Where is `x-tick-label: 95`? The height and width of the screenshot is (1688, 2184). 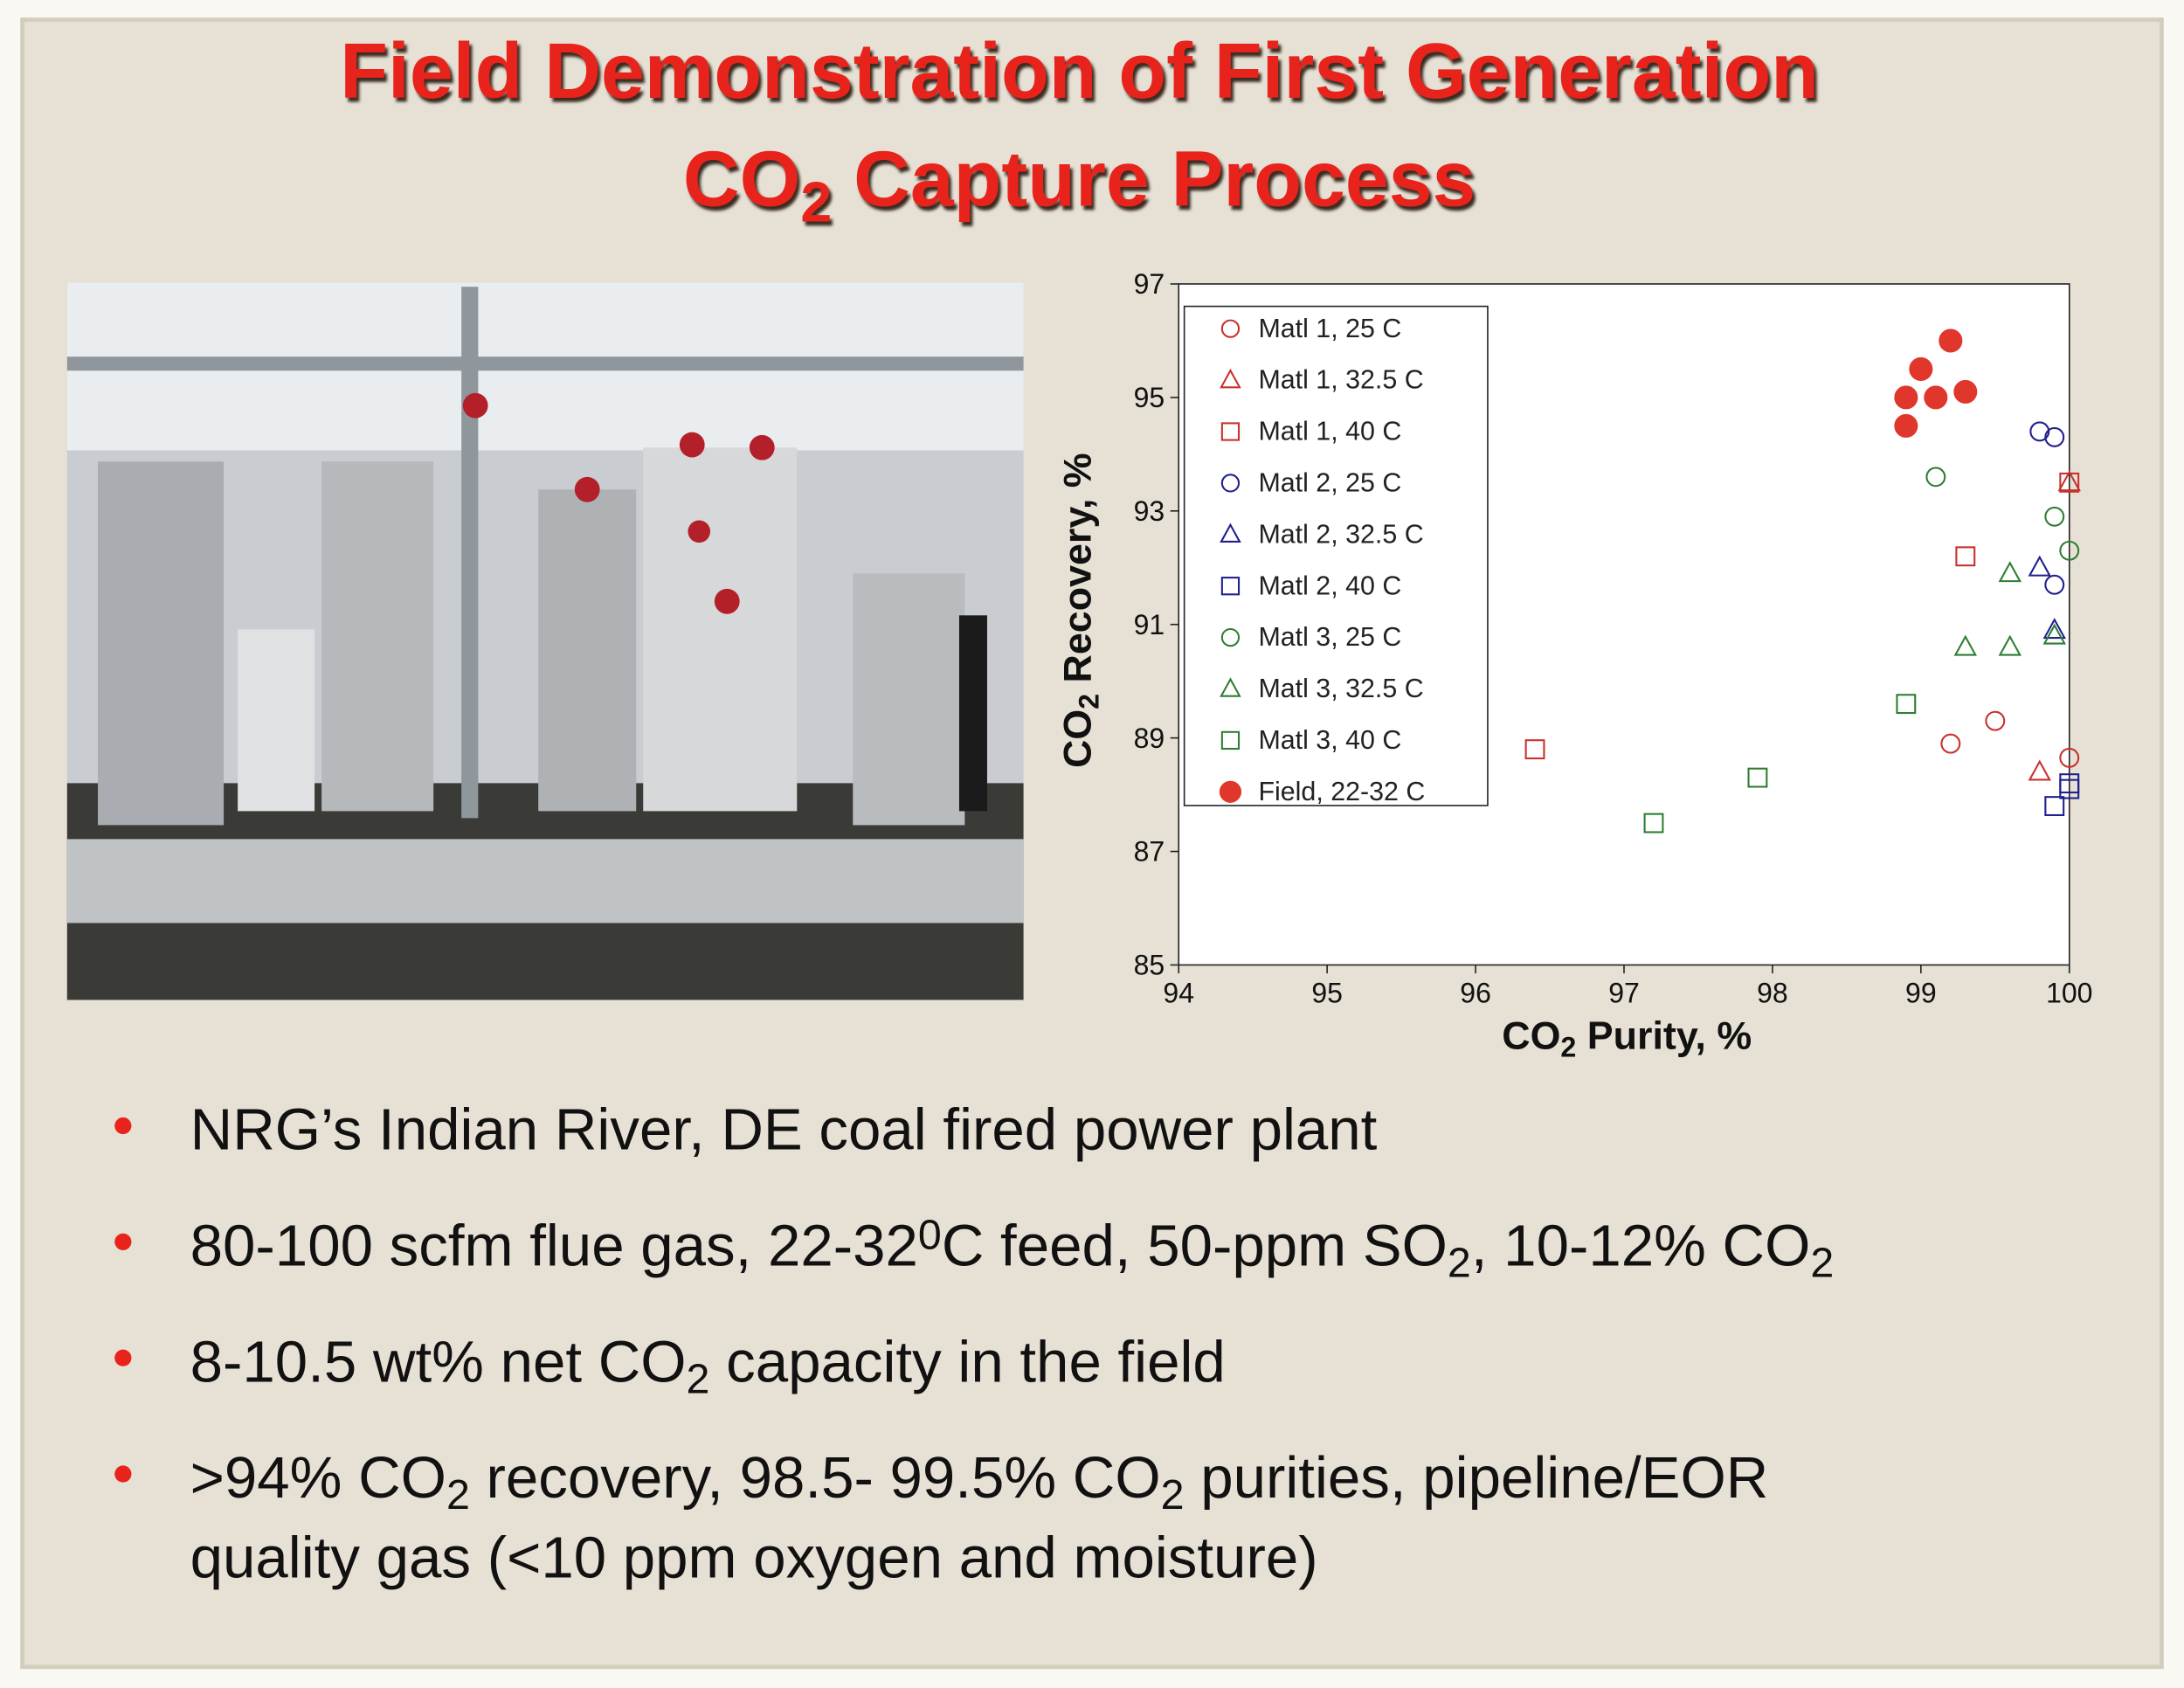 x-tick-label: 95 is located at coordinates (1327, 993).